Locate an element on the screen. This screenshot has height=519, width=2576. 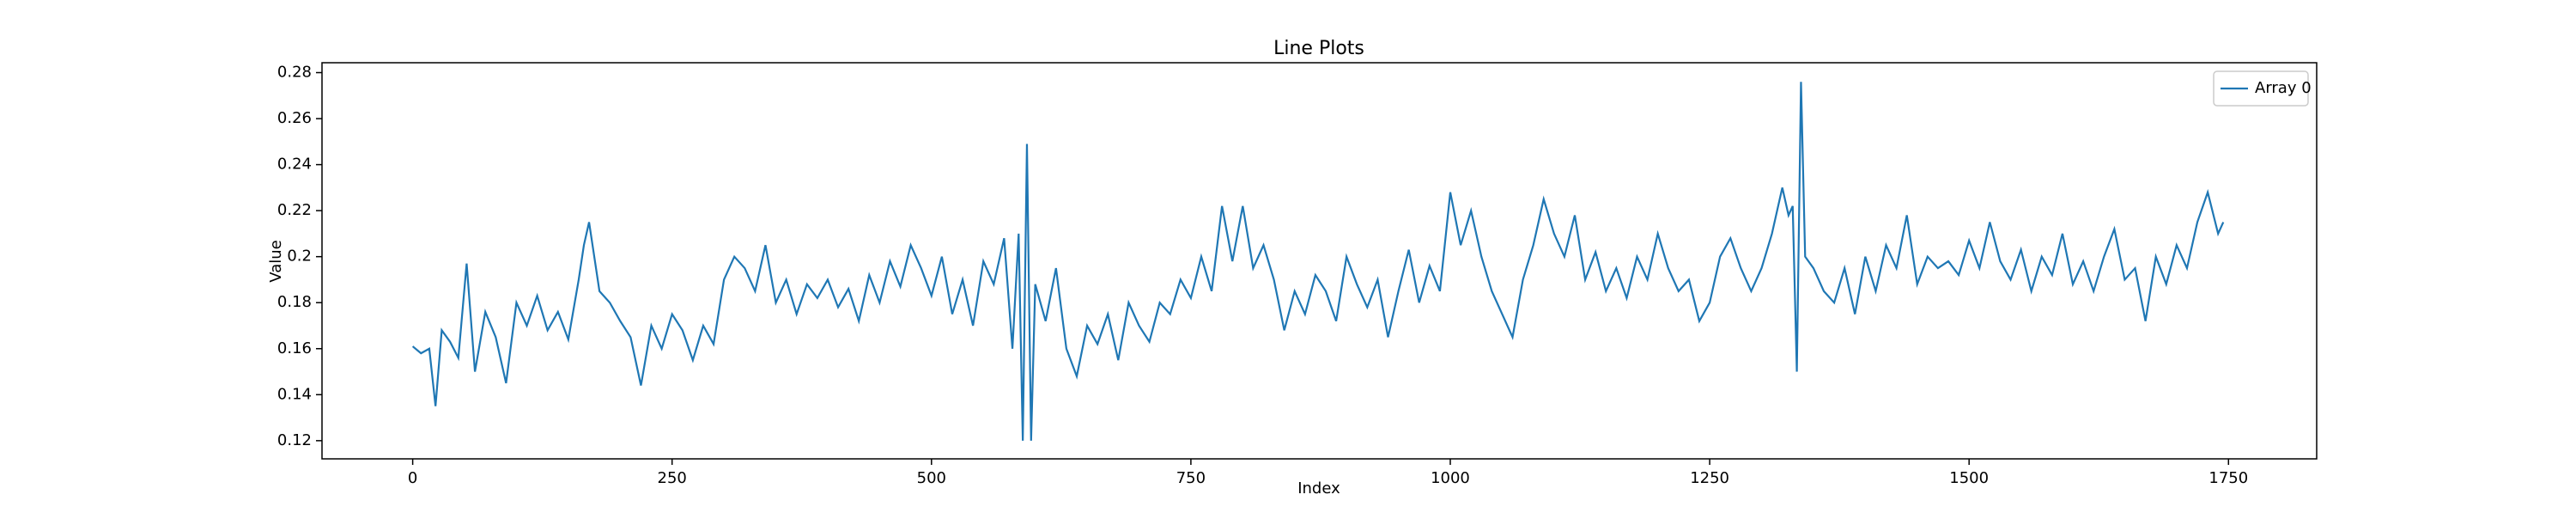
y-tick-label: 0.28 is located at coordinates (294, 73).